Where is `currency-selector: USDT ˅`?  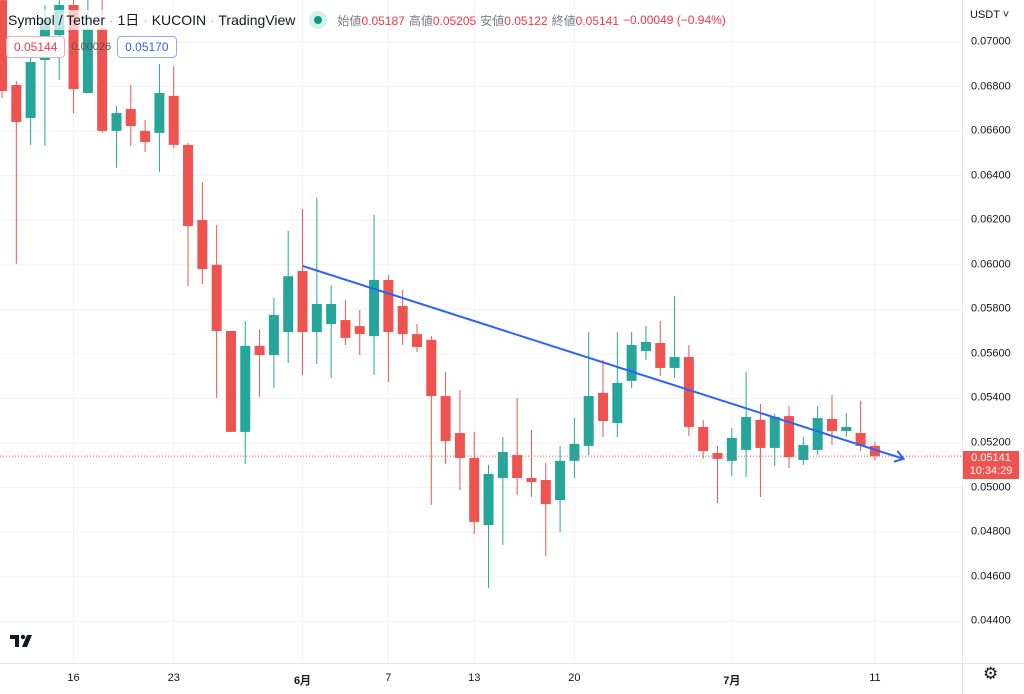
currency-selector: USDT ˅ is located at coordinates (990, 15).